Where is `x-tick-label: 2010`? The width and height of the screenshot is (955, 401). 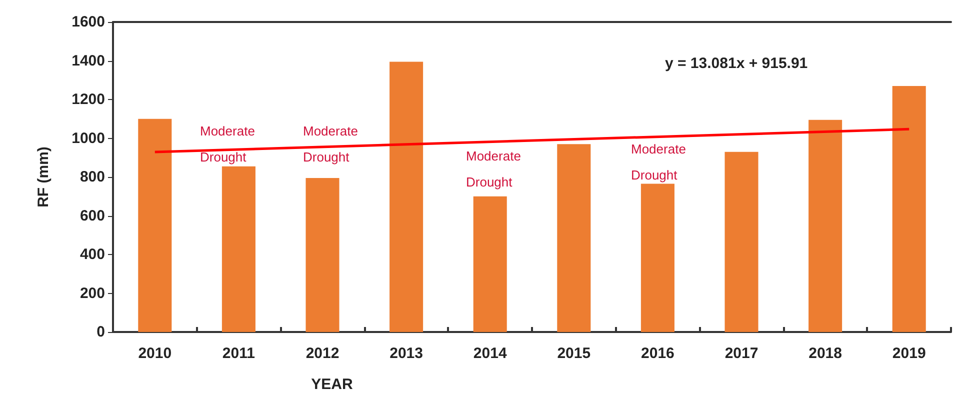
x-tick-label: 2010 is located at coordinates (155, 353).